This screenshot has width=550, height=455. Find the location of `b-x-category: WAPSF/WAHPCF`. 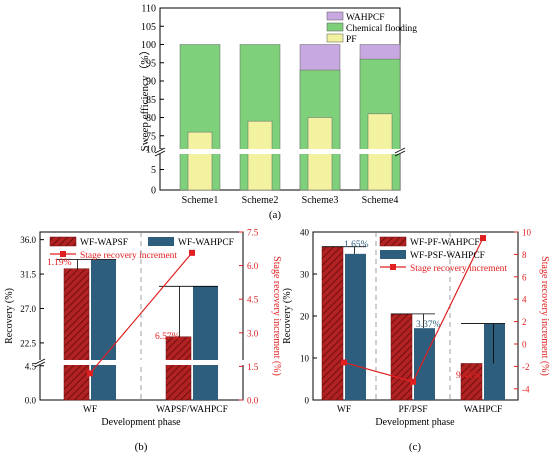

b-x-category: WAPSF/WAHPCF is located at coordinates (192, 410).